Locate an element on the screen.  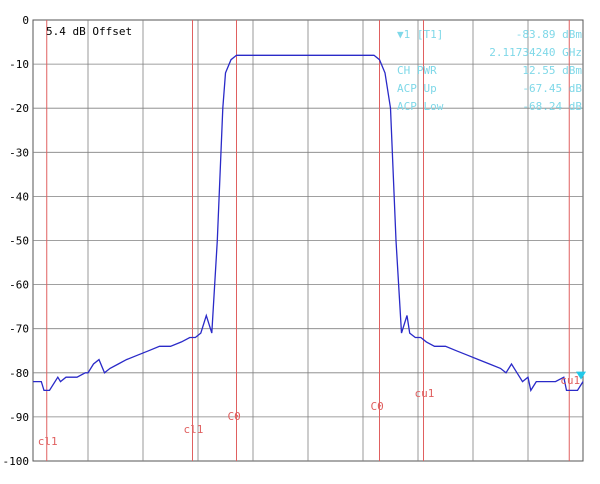
marker-1-icon is located at coordinates (581, 375).